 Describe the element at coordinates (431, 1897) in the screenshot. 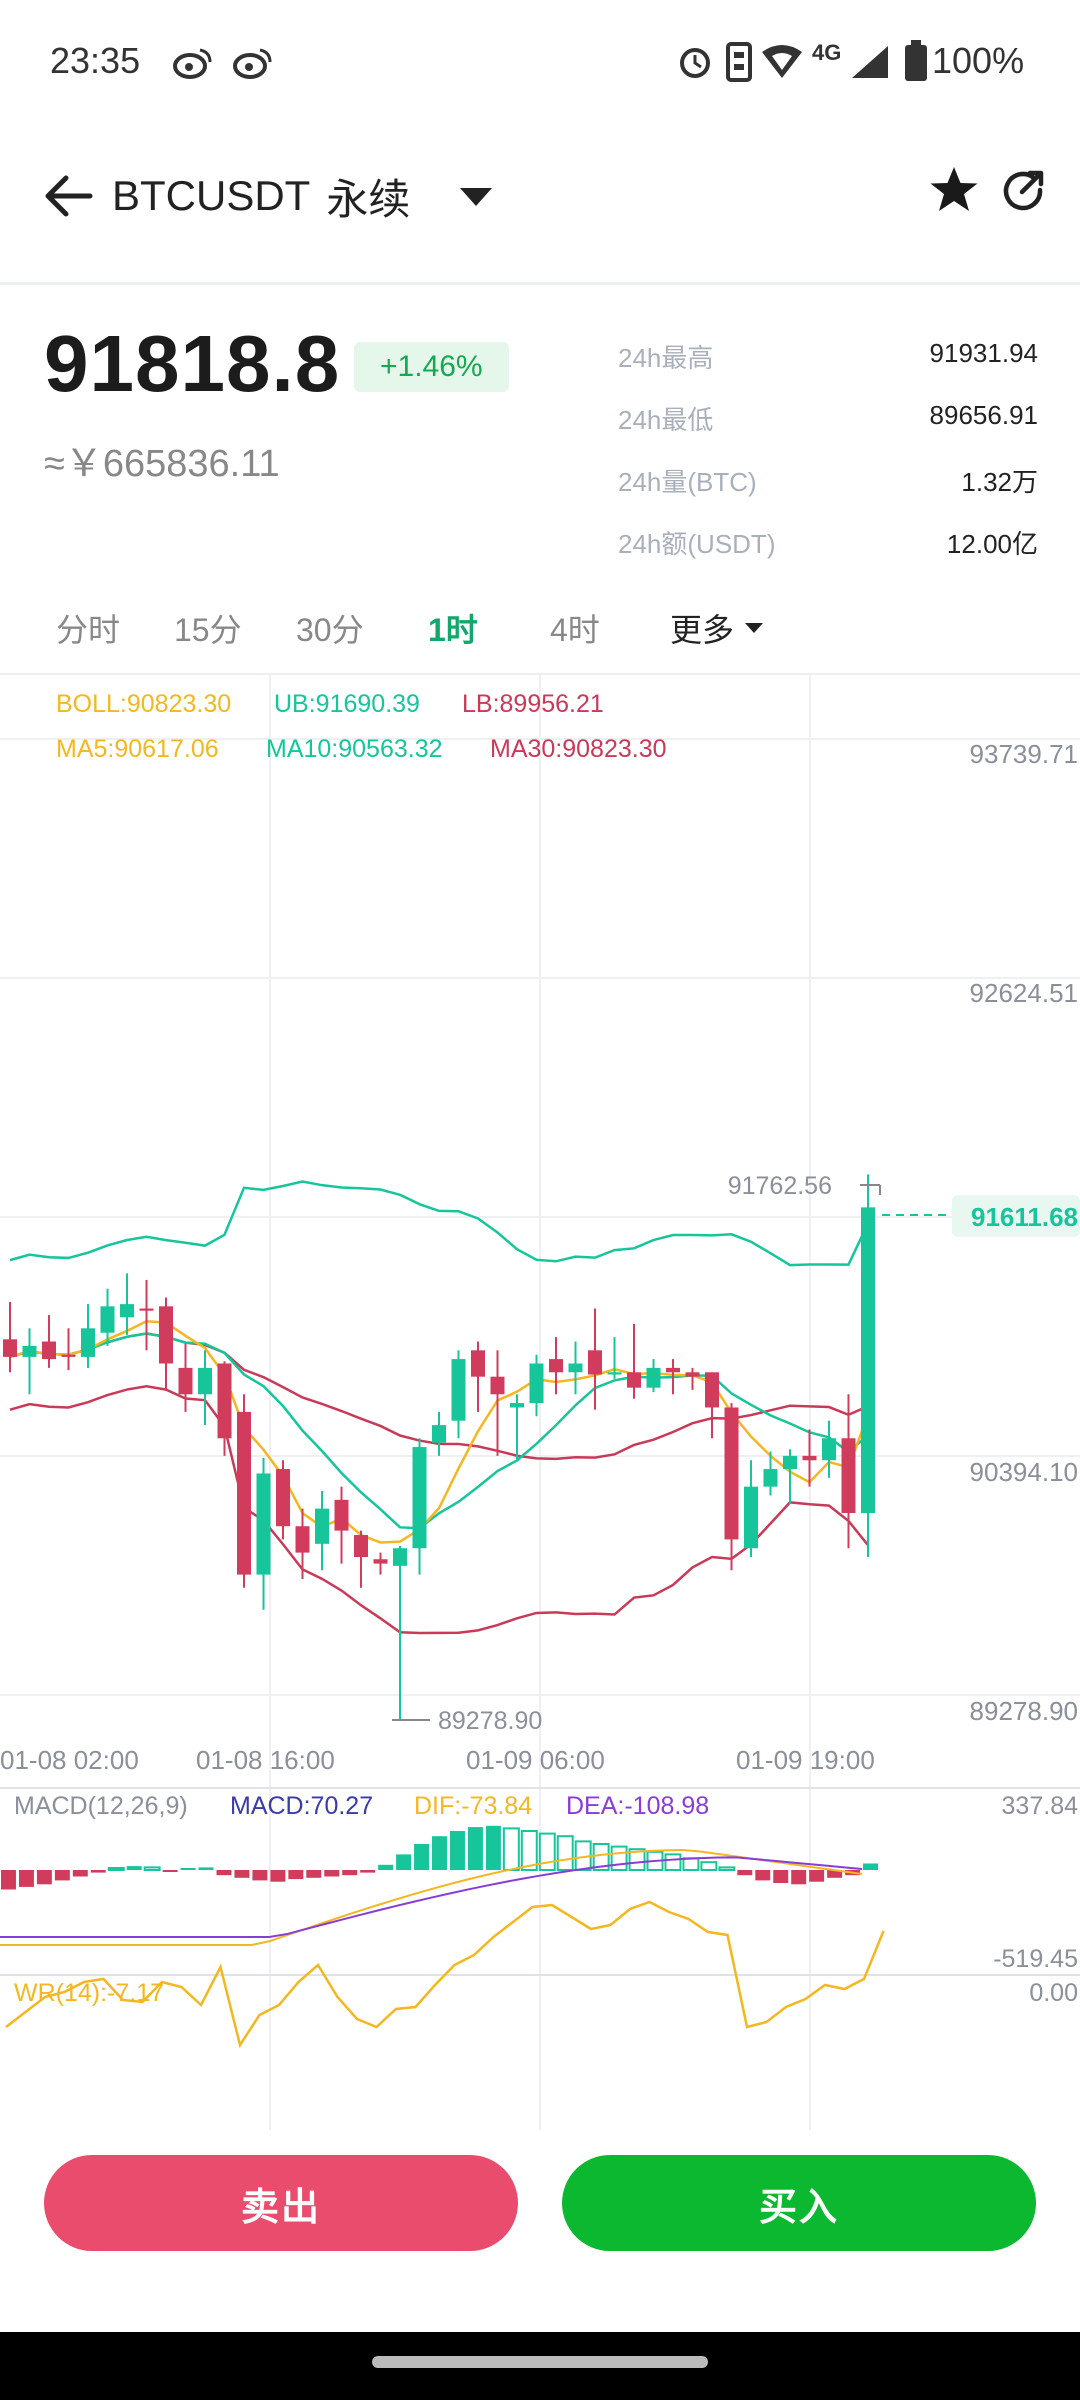

I see `macd-dif-line` at that location.